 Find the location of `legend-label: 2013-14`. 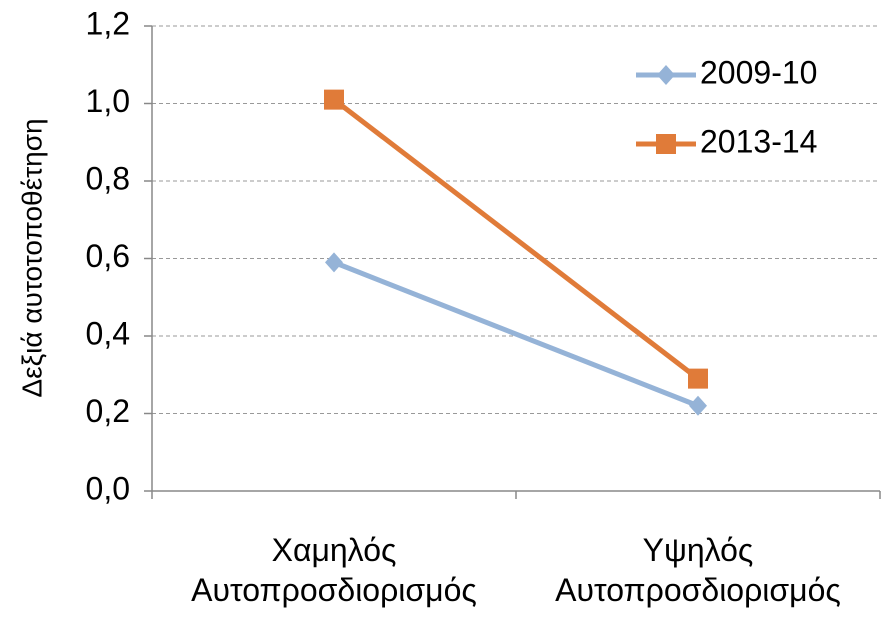

legend-label: 2013-14 is located at coordinates (758, 141).